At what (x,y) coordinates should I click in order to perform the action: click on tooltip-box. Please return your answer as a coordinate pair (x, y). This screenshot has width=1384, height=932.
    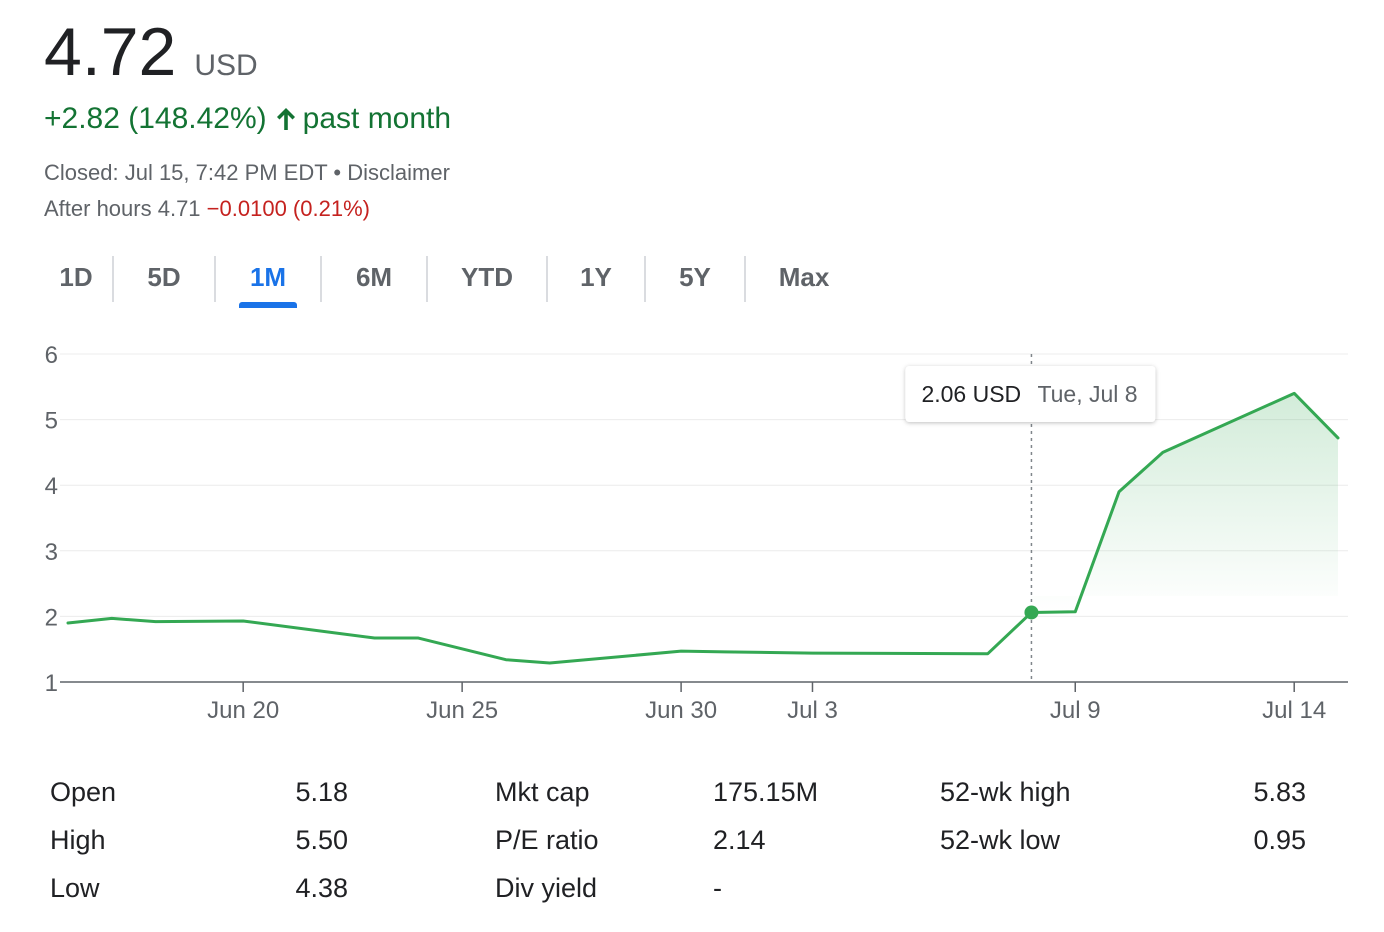
    Looking at the image, I should click on (1030, 394).